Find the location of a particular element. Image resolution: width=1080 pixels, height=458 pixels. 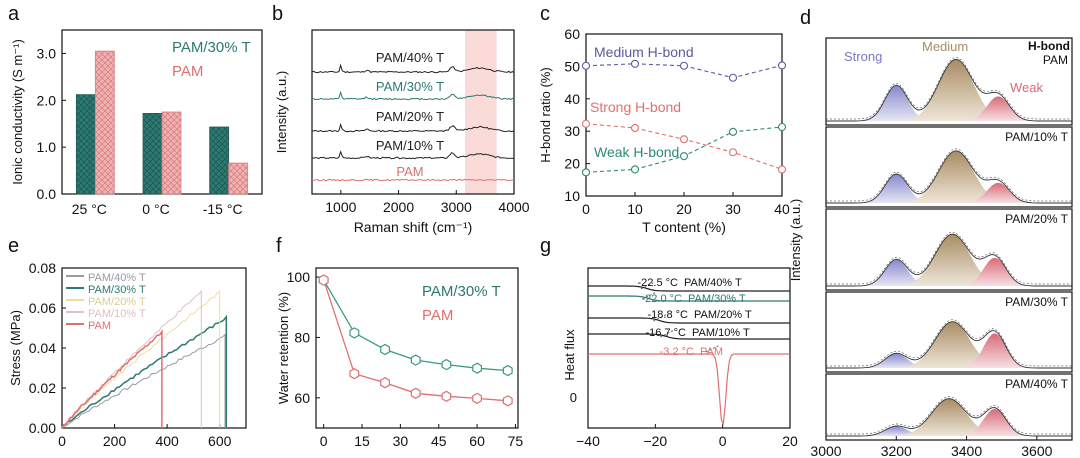

c-ytick-label: 30 is located at coordinates (572, 131).